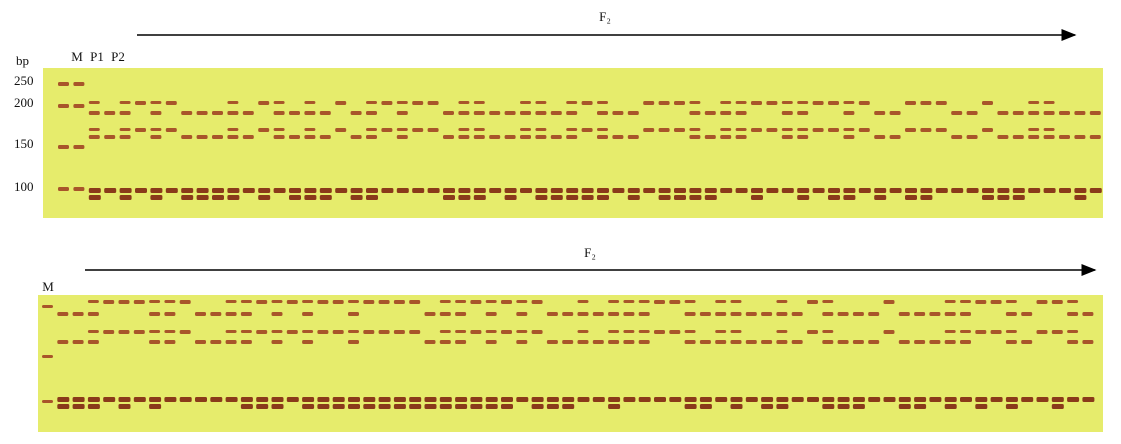 This screenshot has height=444, width=1121. Describe the element at coordinates (77, 56) in the screenshot. I see `lane-label: M` at that location.